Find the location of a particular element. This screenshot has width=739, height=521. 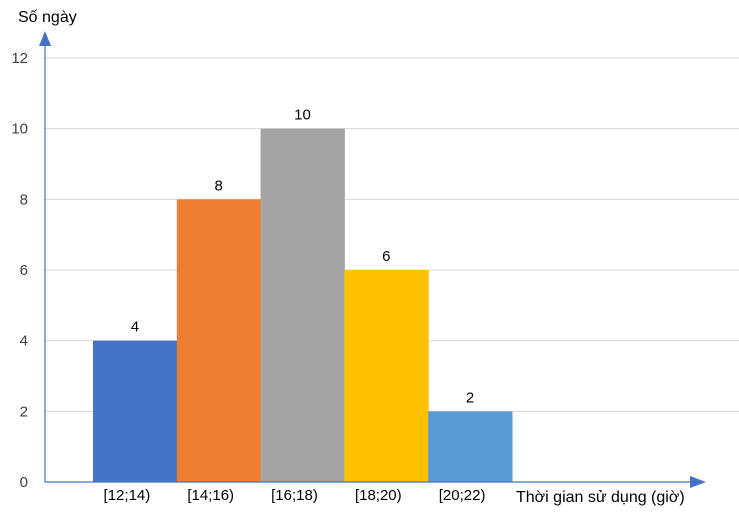

y-tick-label: 4 is located at coordinates (24, 341).